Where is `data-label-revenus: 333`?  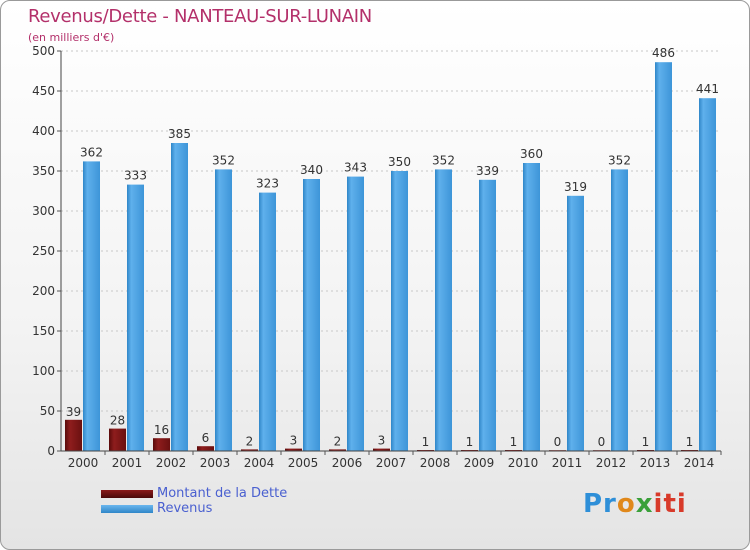 data-label-revenus: 333 is located at coordinates (135, 176).